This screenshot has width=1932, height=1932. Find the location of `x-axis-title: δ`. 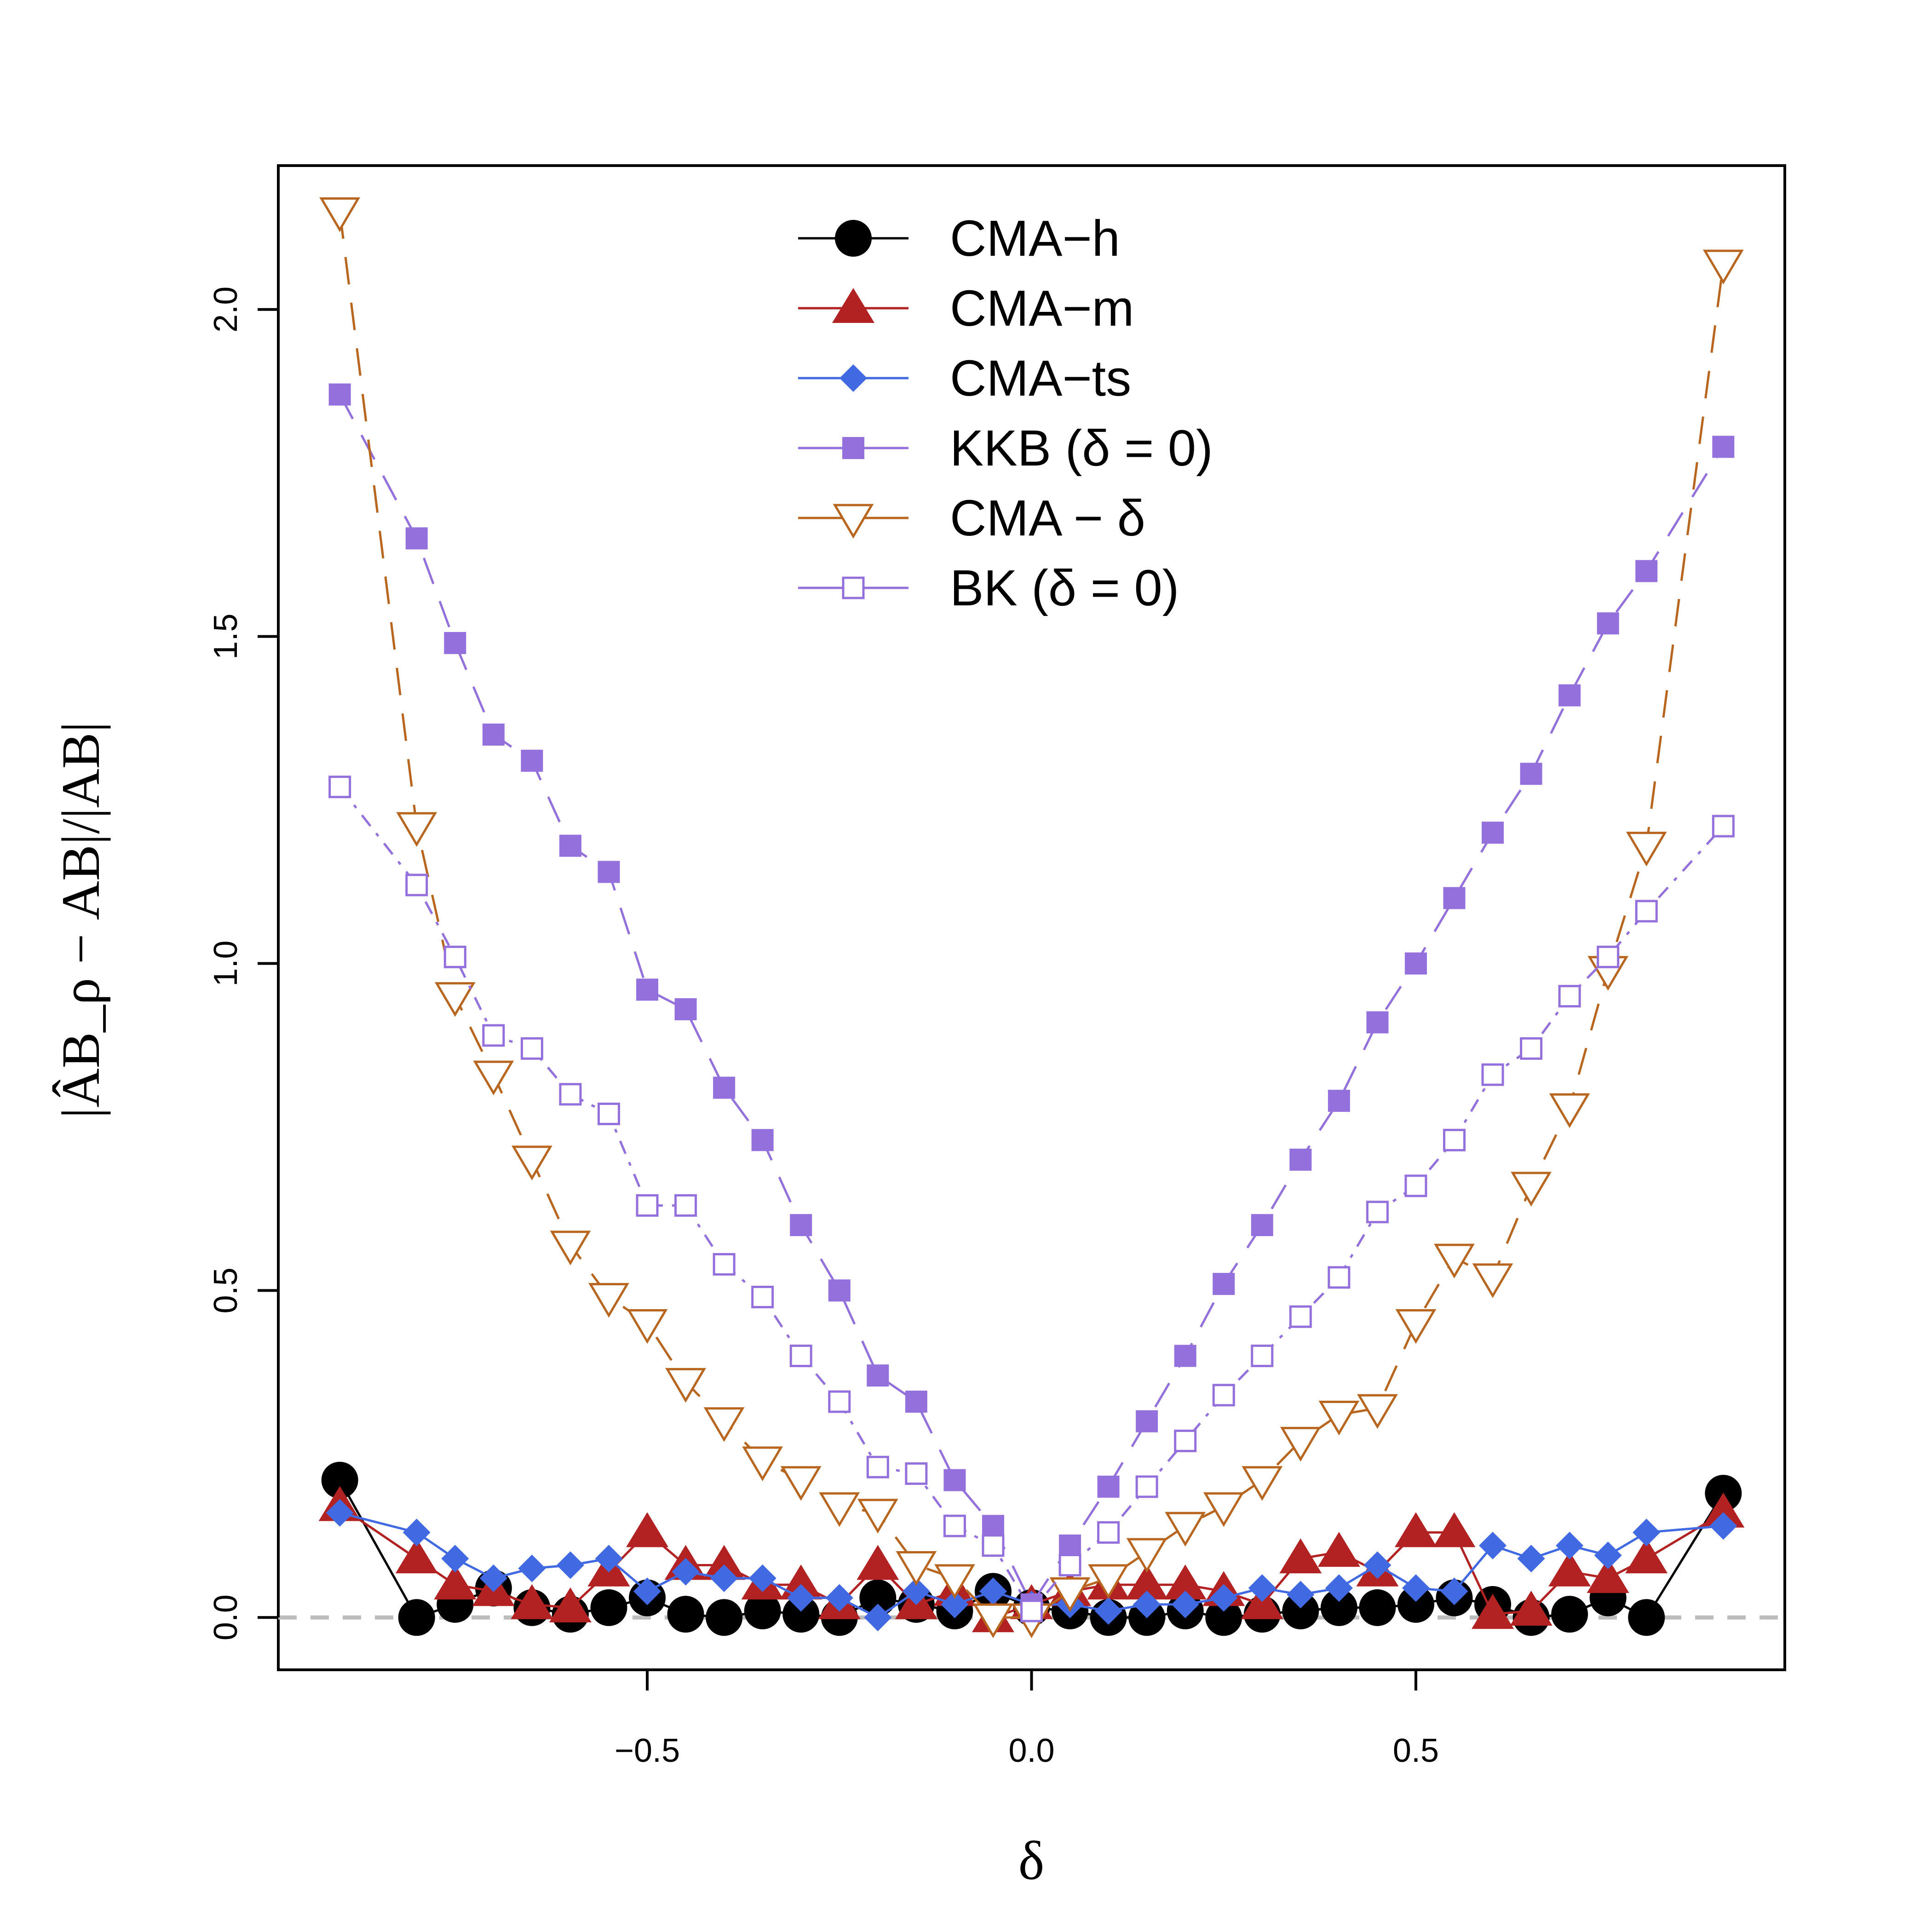

x-axis-title: δ is located at coordinates (1031, 1860).